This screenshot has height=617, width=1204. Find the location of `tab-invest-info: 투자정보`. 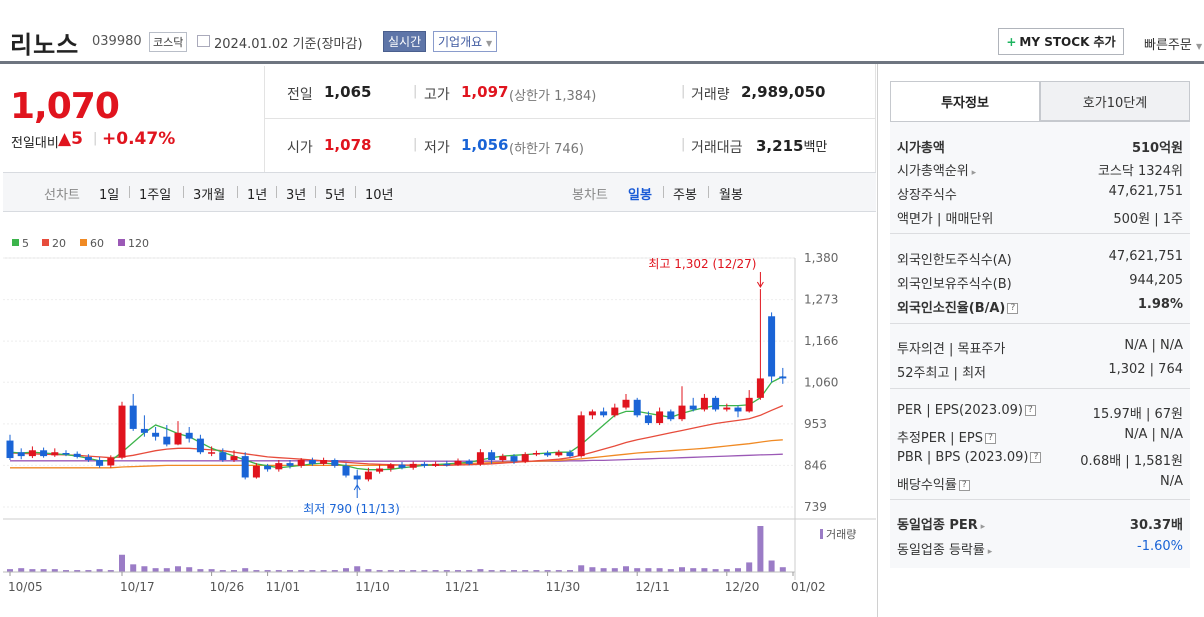

tab-invest-info: 투자정보 is located at coordinates (965, 101).